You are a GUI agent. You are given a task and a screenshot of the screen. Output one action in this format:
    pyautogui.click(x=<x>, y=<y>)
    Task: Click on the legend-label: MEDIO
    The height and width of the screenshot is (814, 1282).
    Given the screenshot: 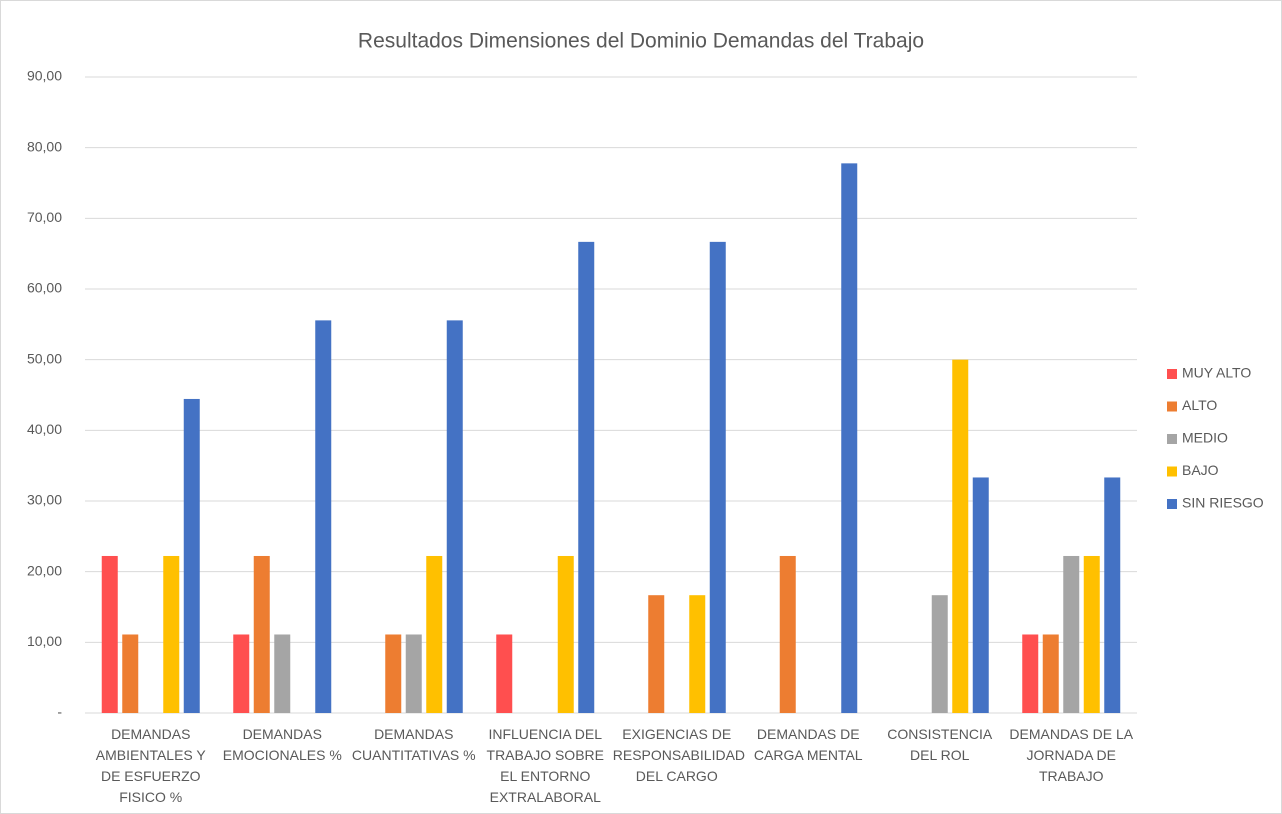 What is the action you would take?
    pyautogui.click(x=1205, y=438)
    